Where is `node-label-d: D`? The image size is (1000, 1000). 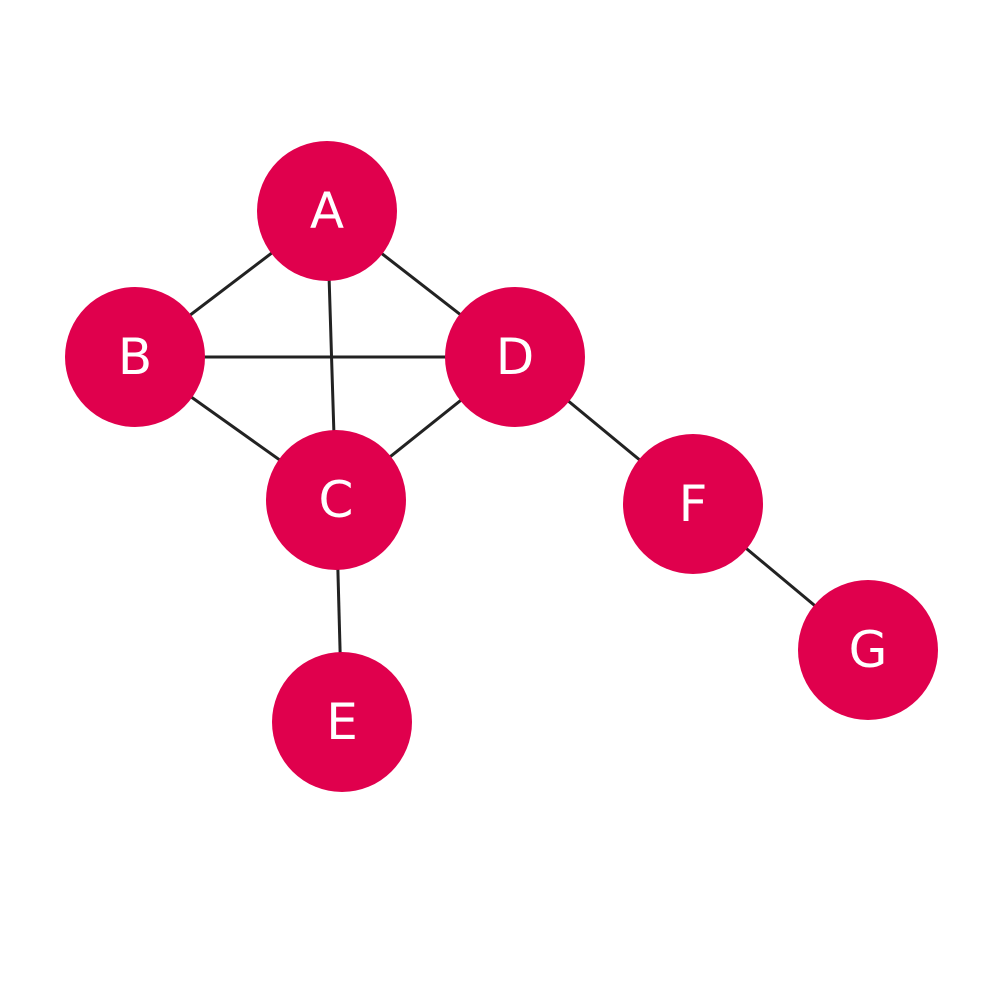
node-label-d: D is located at coordinates (515, 357).